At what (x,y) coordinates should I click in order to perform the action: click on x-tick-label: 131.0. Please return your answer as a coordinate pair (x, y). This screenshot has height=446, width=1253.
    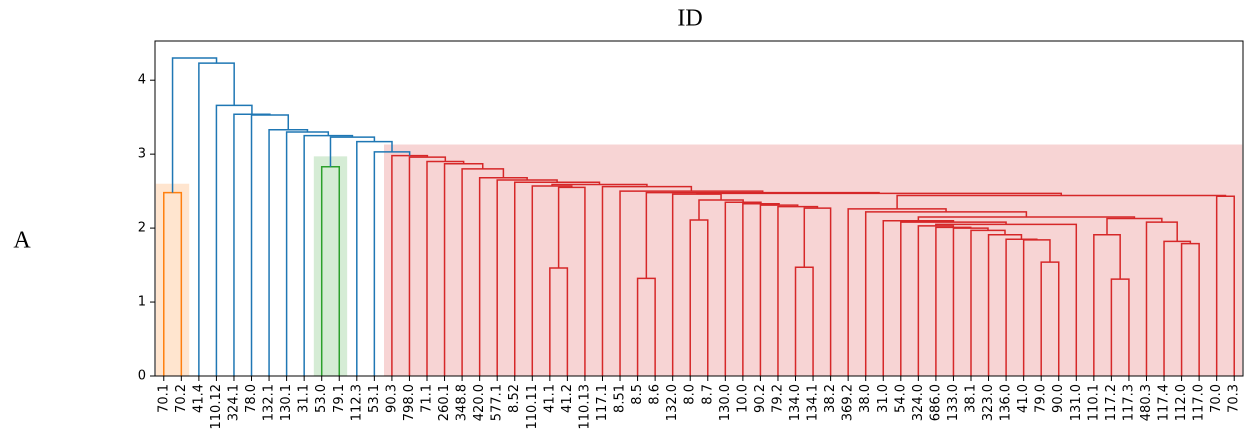
    Looking at the image, I should click on (1076, 402).